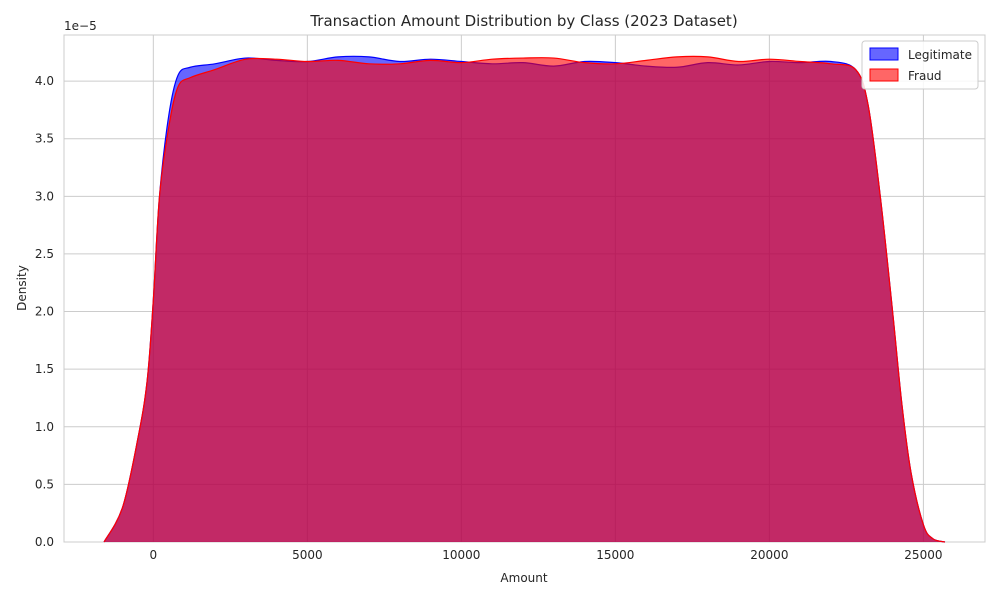 Image resolution: width=1000 pixels, height=600 pixels. Describe the element at coordinates (44, 427) in the screenshot. I see `y-tick-label: 1.0` at that location.